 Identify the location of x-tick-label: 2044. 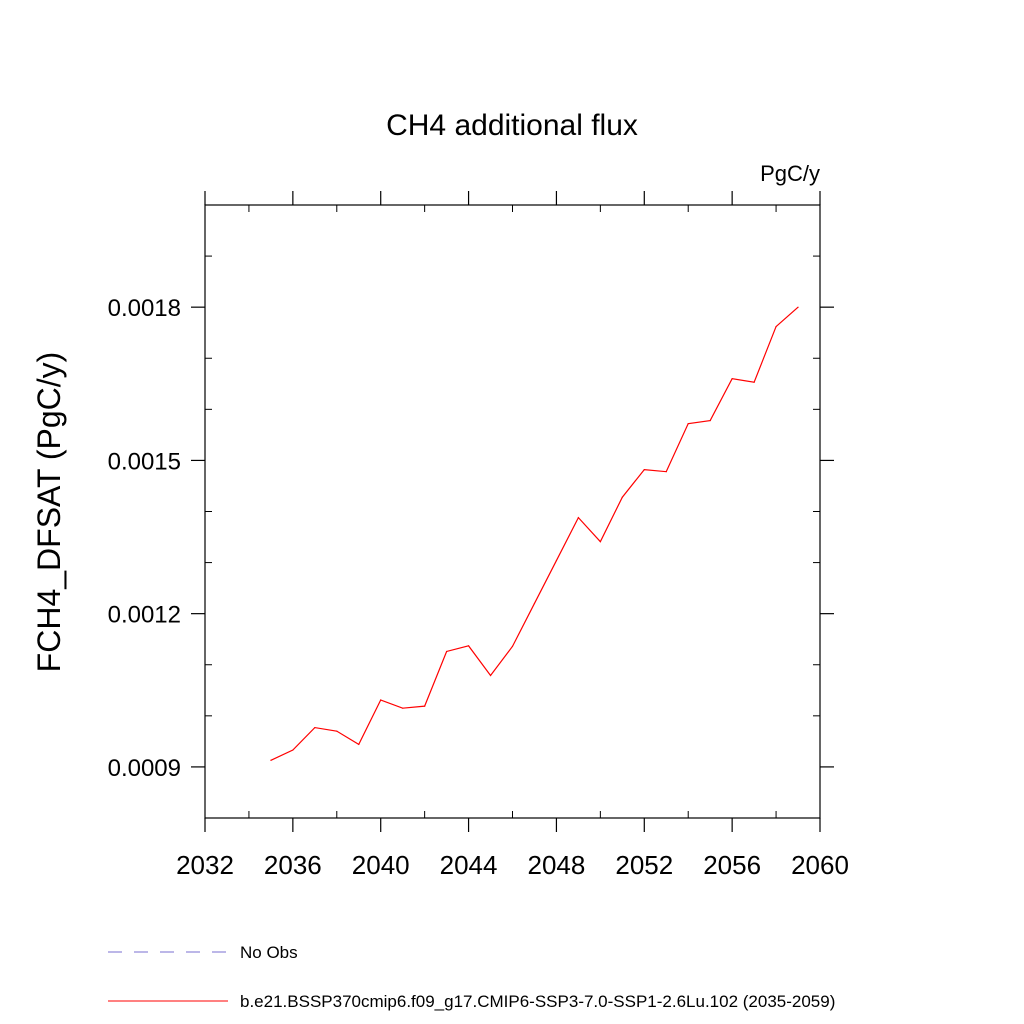
(469, 865).